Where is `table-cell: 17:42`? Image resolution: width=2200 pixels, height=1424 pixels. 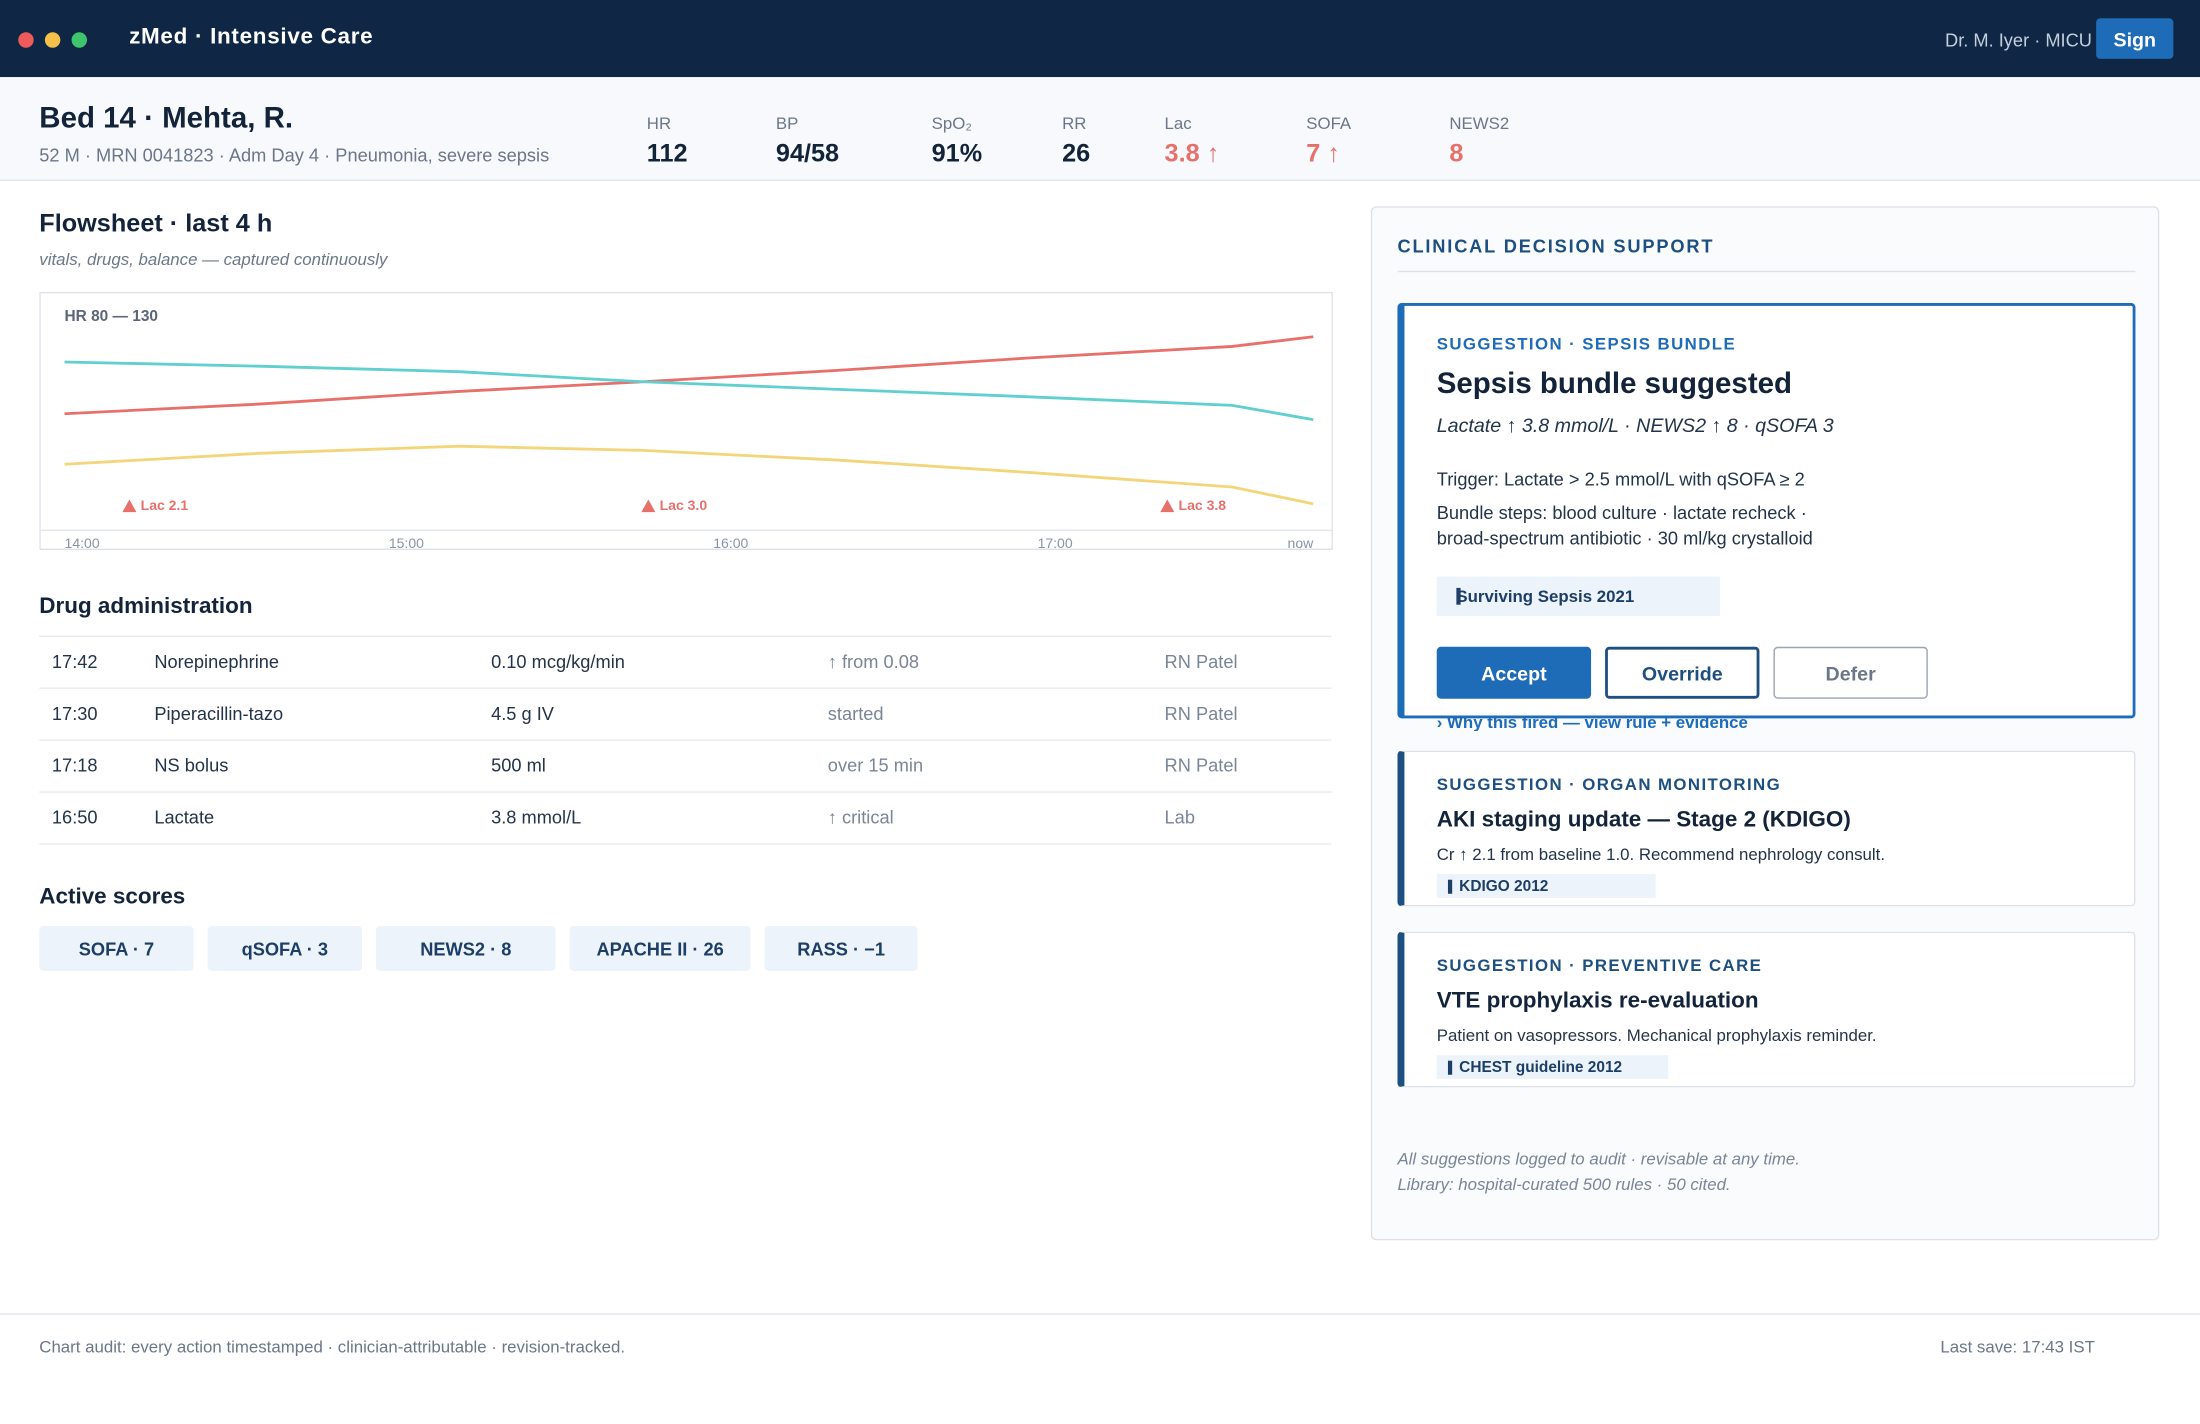
table-cell: 17:42 is located at coordinates (74, 662).